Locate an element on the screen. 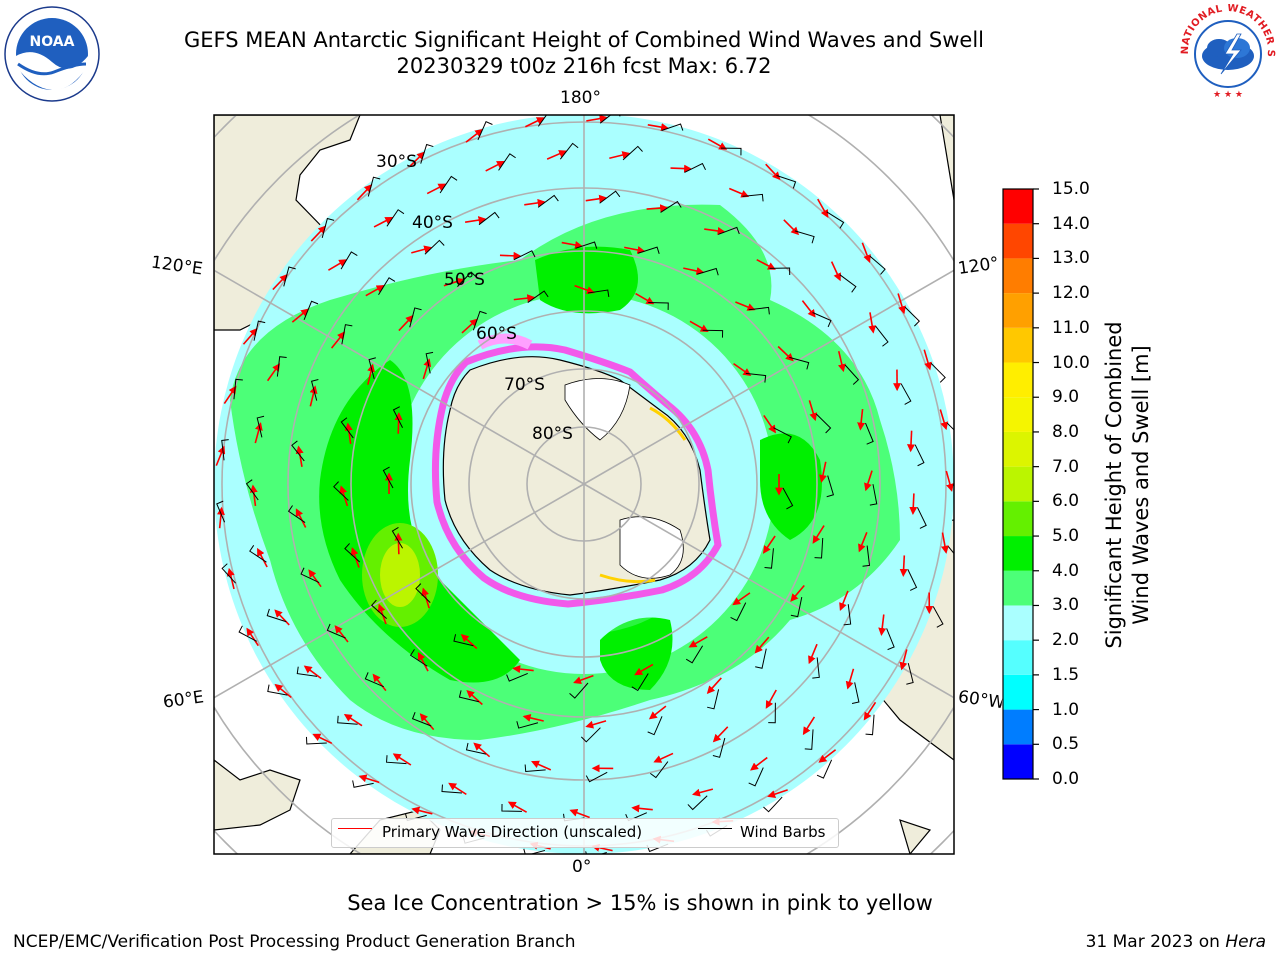 The width and height of the screenshot is (1280, 960). footer-date: 31 Mar 2023 on Hera is located at coordinates (1176, 942).